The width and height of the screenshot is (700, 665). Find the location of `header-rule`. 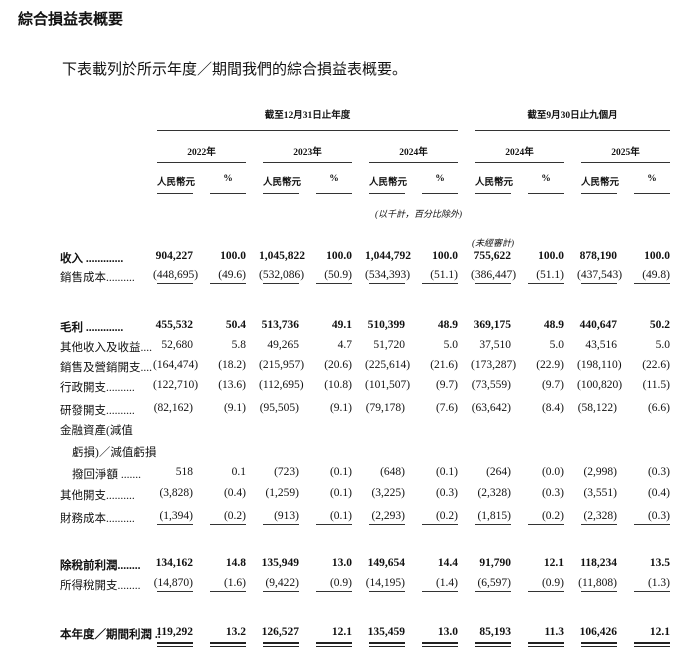

header-rule is located at coordinates (572, 130).